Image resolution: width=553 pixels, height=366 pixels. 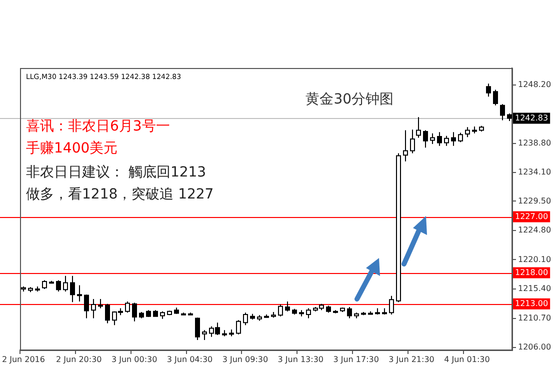 I want to click on x-tick-label: 3 Jun 09:30, so click(x=245, y=359).